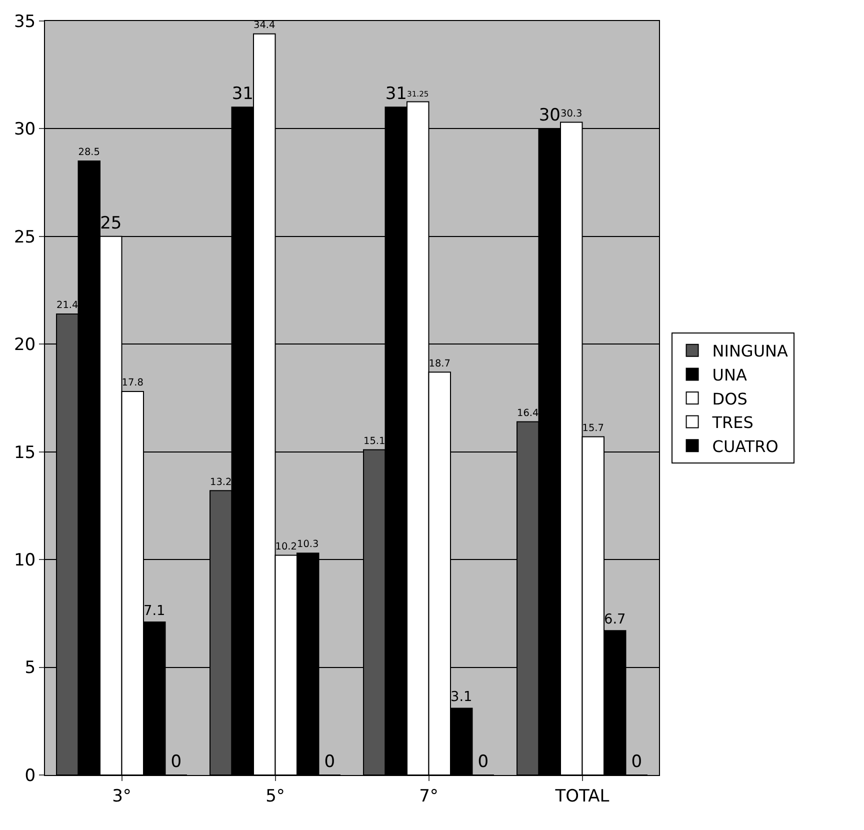  What do you see at coordinates (155, 611) in the screenshot?
I see `data-label: 7.1` at bounding box center [155, 611].